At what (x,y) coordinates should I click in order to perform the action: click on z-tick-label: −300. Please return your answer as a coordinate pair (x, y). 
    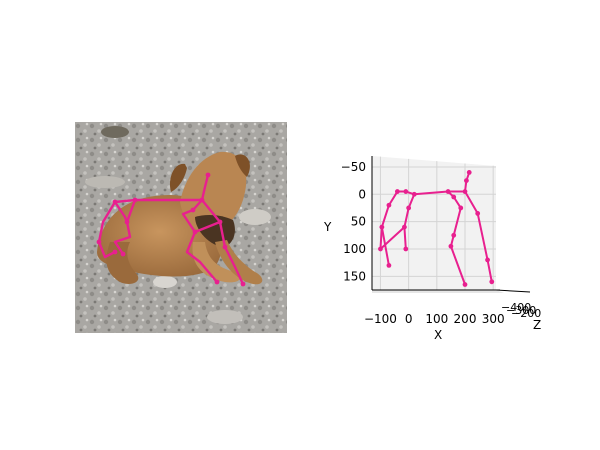
    Looking at the image, I should click on (521, 310).